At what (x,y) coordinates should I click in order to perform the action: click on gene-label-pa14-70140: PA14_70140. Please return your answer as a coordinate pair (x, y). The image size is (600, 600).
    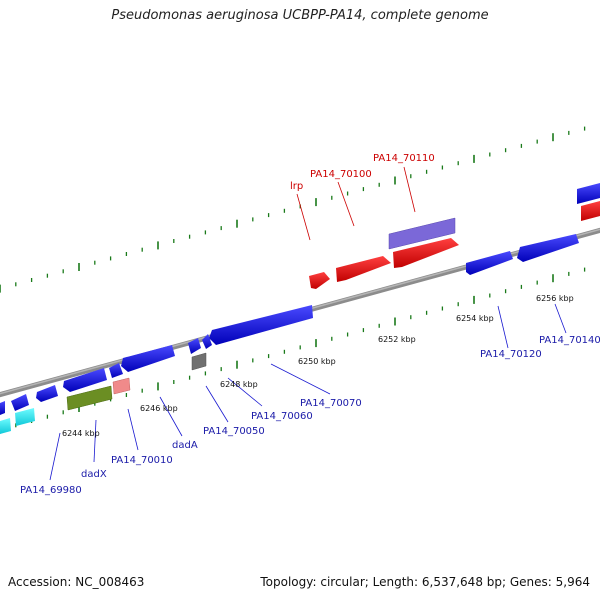
    Looking at the image, I should click on (569, 340).